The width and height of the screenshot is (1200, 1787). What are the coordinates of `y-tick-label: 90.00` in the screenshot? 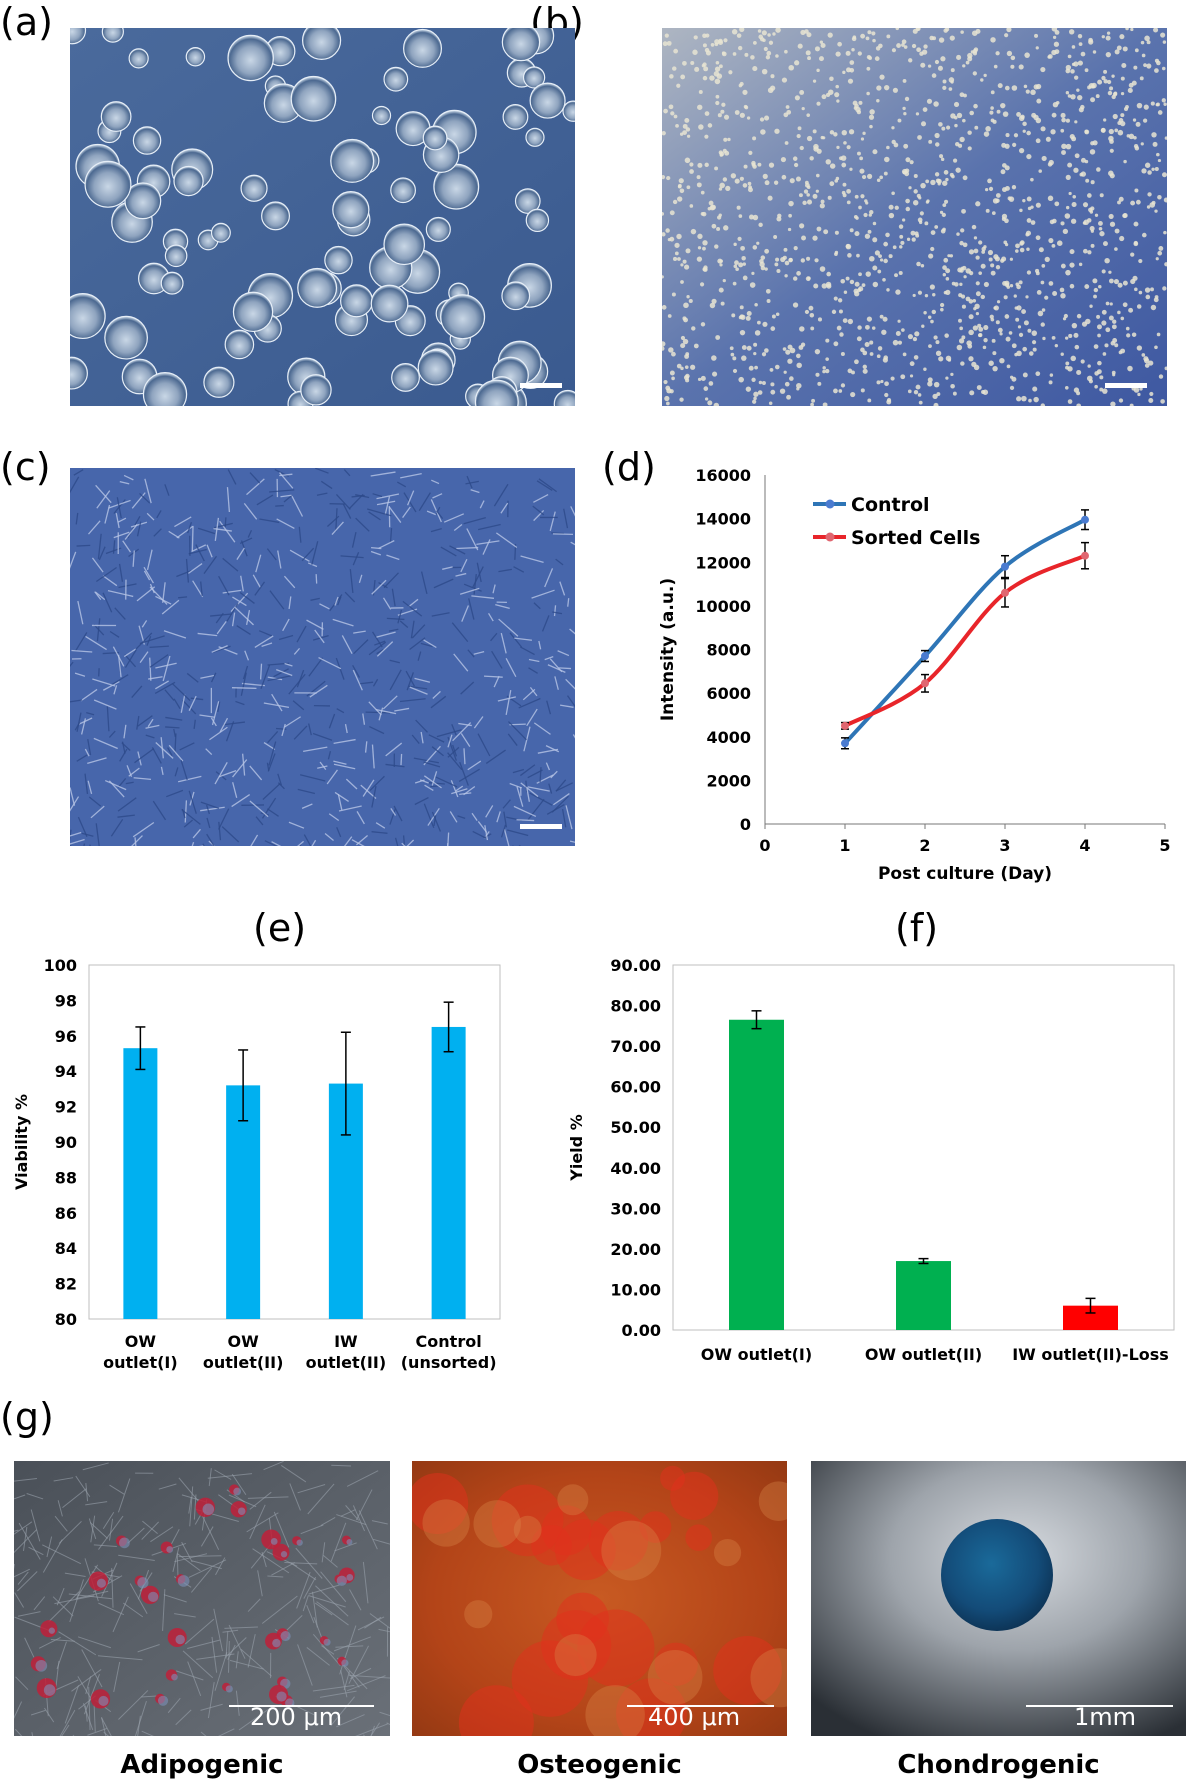 It's located at (635, 965).